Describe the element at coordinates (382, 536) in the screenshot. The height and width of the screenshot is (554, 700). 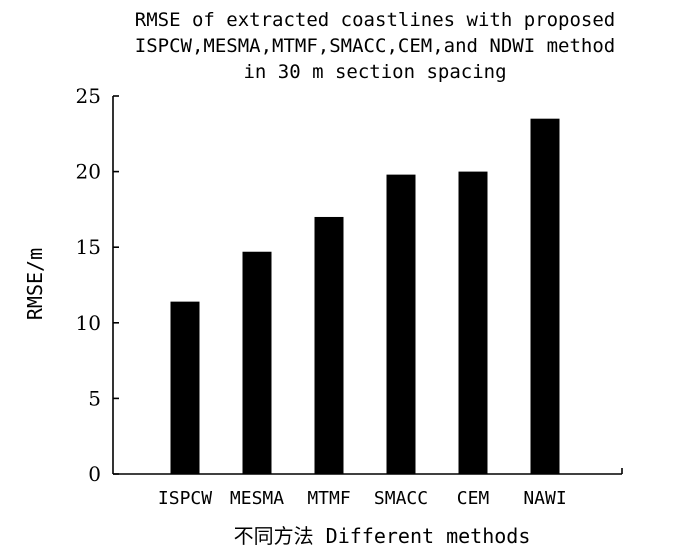
I see `x-axis-label: 不同方法 Different methods` at that location.